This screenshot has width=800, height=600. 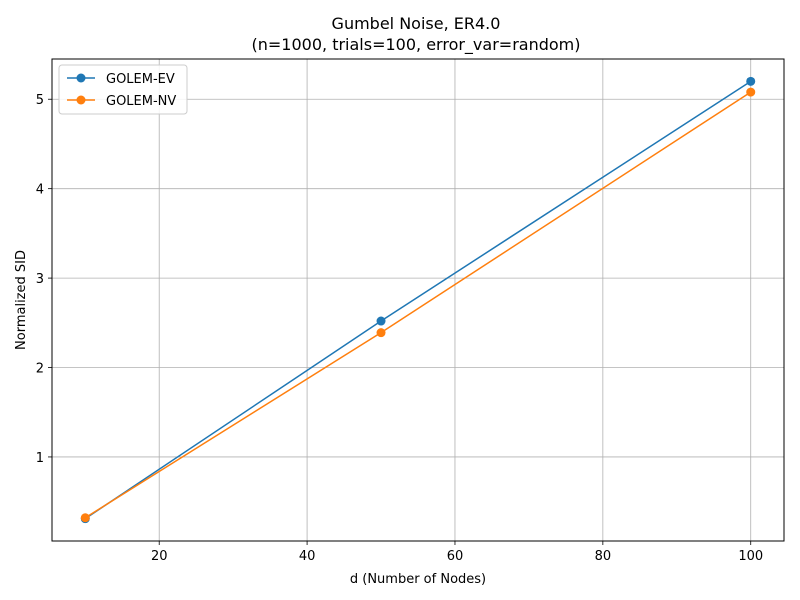 I want to click on x-tick-label: 80, so click(x=603, y=556).